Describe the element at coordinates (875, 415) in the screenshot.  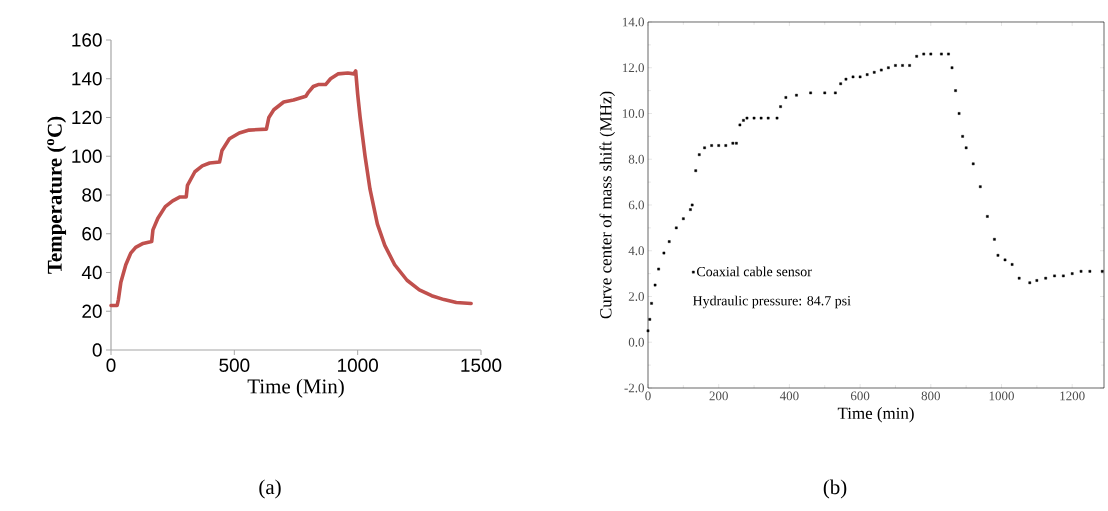
I see `x-axis-title: Time (min)` at that location.